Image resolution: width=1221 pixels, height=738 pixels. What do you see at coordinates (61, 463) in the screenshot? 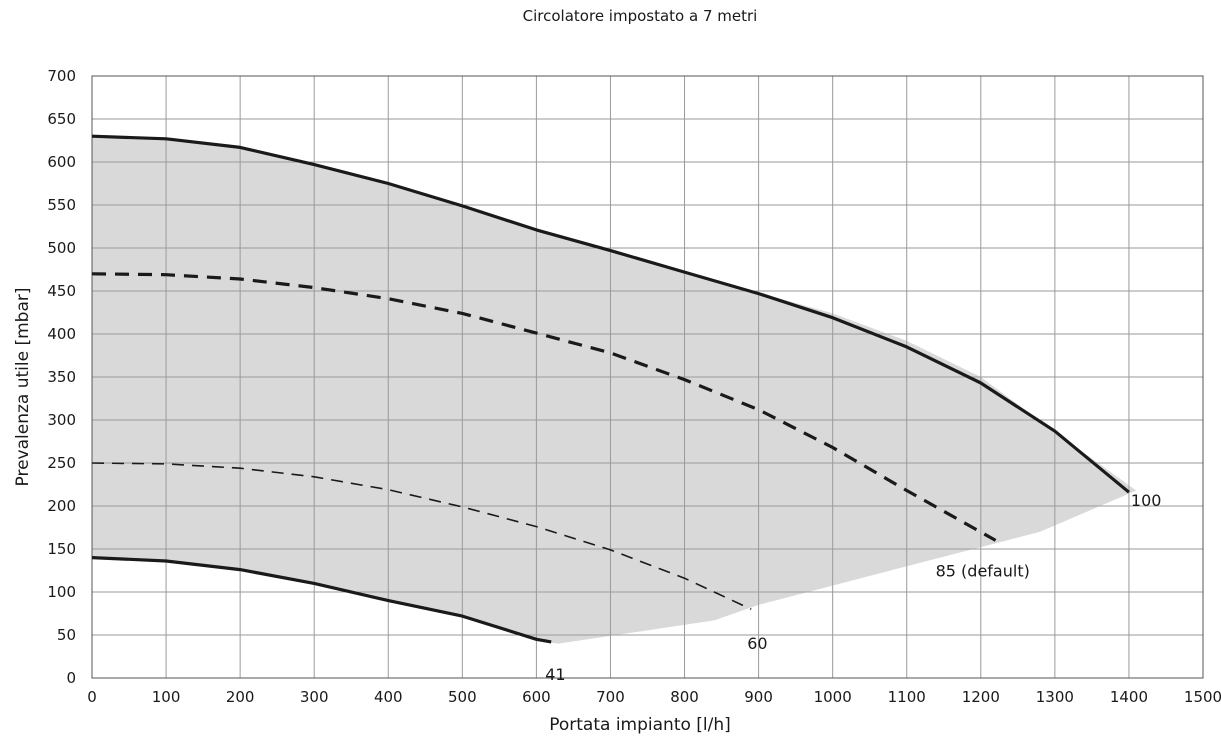
I see `y-tick-label: 250` at bounding box center [61, 463].